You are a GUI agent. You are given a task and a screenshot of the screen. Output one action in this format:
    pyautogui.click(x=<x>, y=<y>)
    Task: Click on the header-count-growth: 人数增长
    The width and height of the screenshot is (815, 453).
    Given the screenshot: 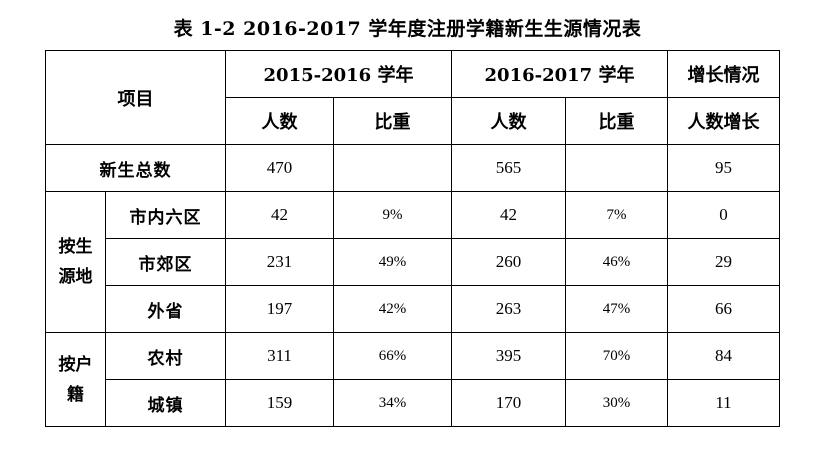 What is the action you would take?
    pyautogui.click(x=723, y=121)
    